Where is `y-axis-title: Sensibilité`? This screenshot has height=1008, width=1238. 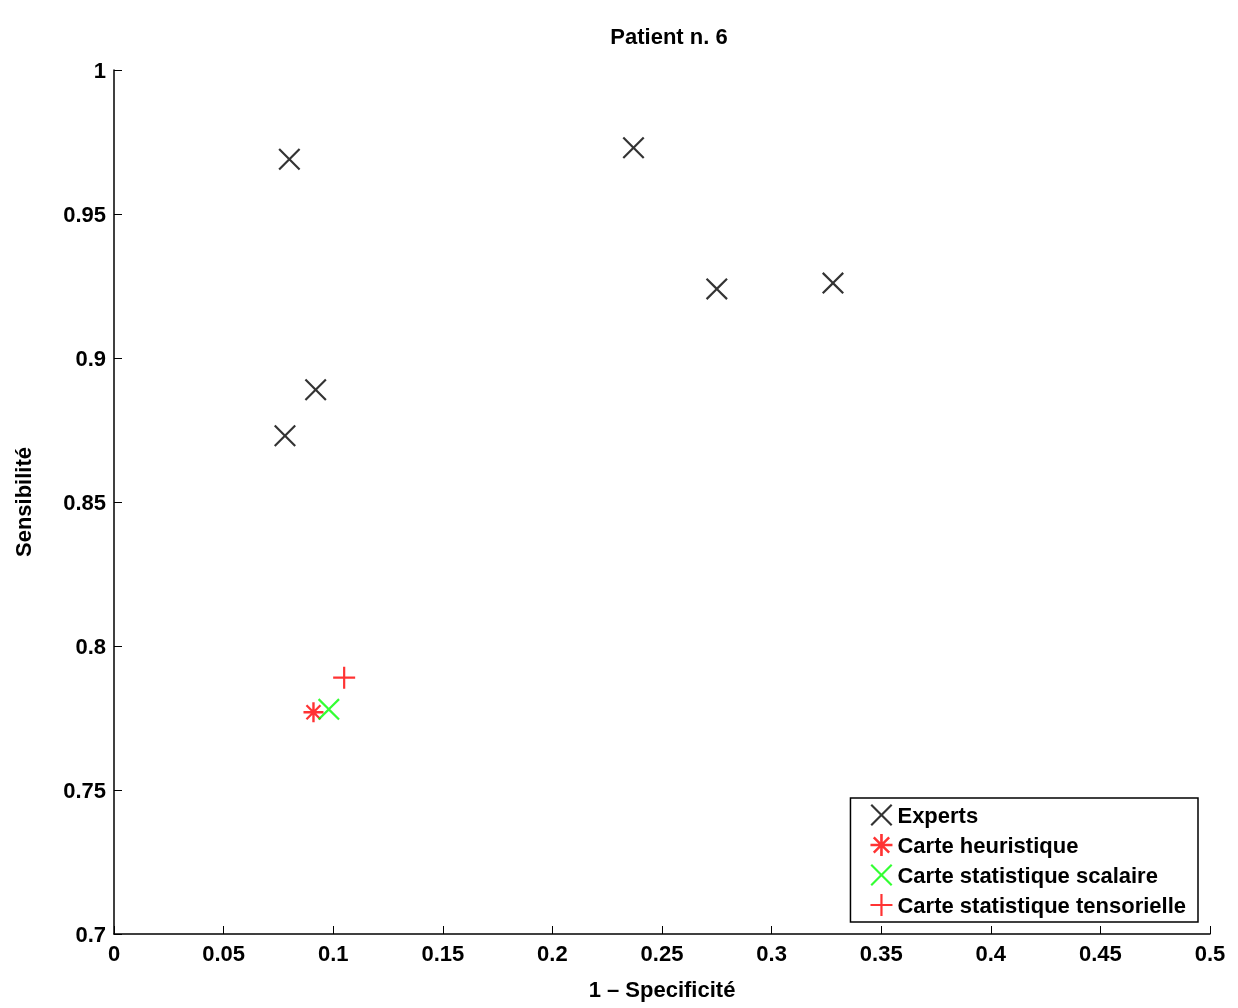
y-axis-title: Sensibilité is located at coordinates (23, 502).